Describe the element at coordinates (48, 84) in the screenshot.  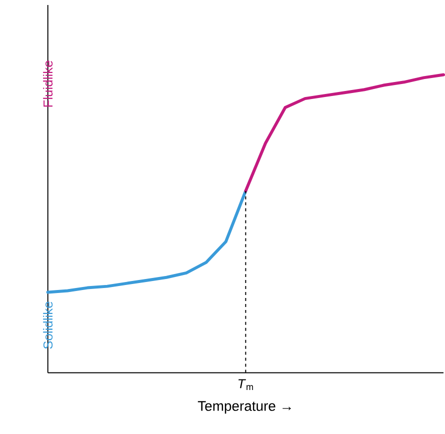
I see `annotation: Fluidlike` at that location.